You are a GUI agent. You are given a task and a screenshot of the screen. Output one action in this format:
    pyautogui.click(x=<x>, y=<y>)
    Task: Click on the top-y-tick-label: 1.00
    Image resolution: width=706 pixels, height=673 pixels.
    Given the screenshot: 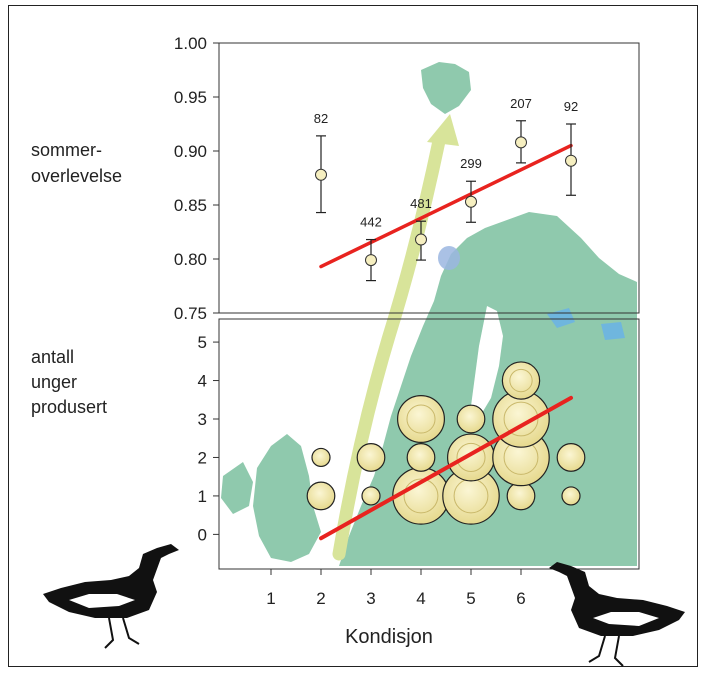 What is the action you would take?
    pyautogui.click(x=190, y=43)
    